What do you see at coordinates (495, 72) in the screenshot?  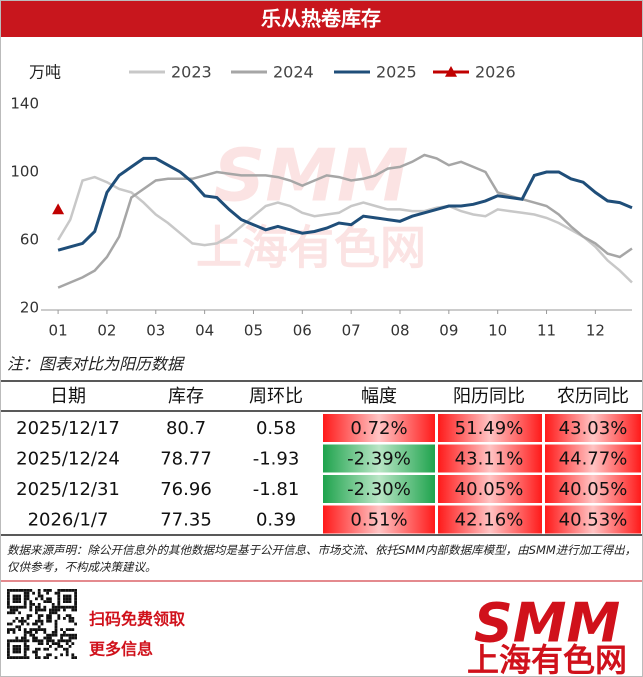 I see `legend-label: 2026` at bounding box center [495, 72].